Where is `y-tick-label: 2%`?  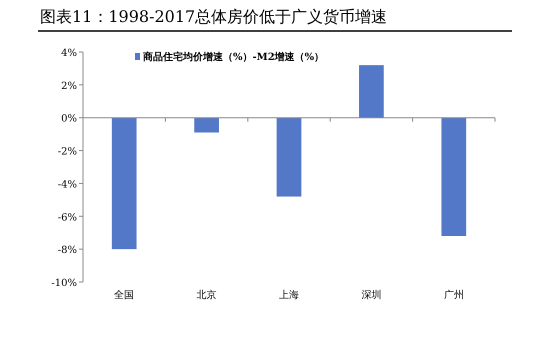
y-tick-label: 2% is located at coordinates (69, 86).